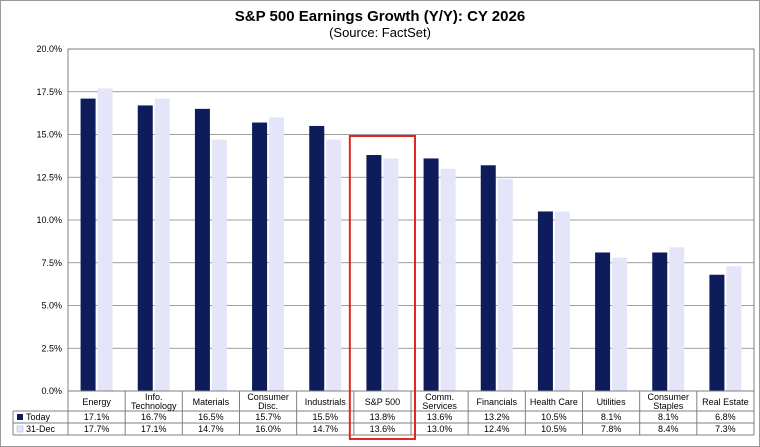 The width and height of the screenshot is (760, 447). Describe the element at coordinates (439, 406) in the screenshot. I see `category-label: Services` at that location.